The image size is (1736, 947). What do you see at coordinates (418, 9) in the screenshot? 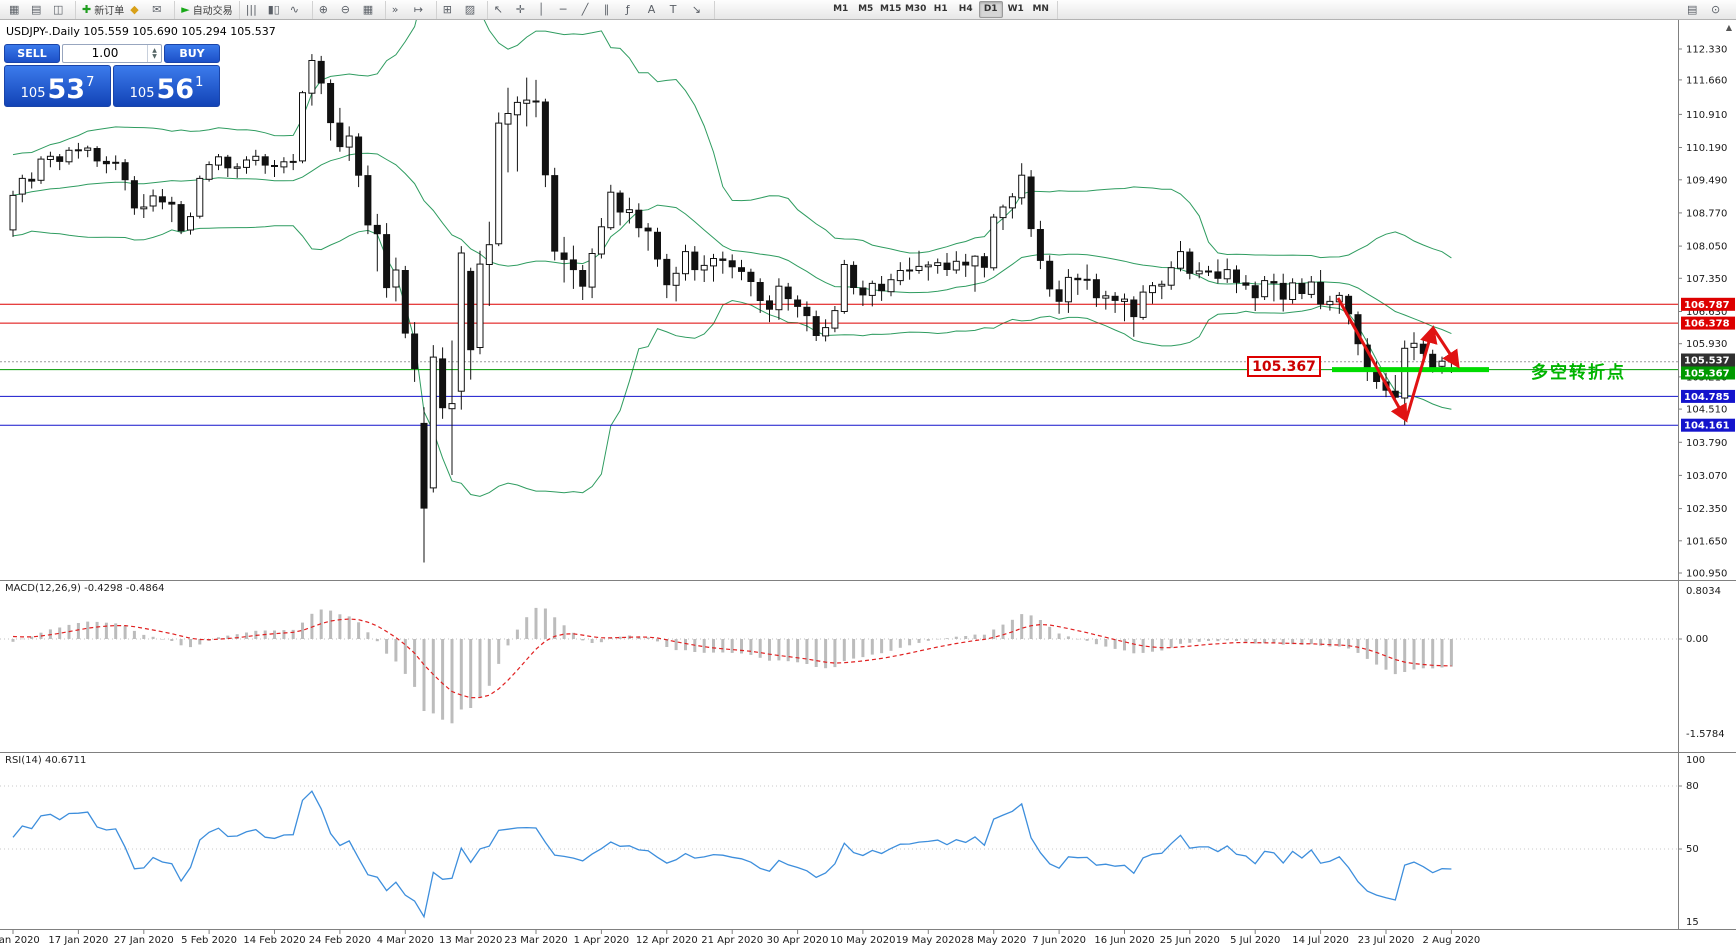
I see `chart-shift-icon: ↦` at bounding box center [418, 9].